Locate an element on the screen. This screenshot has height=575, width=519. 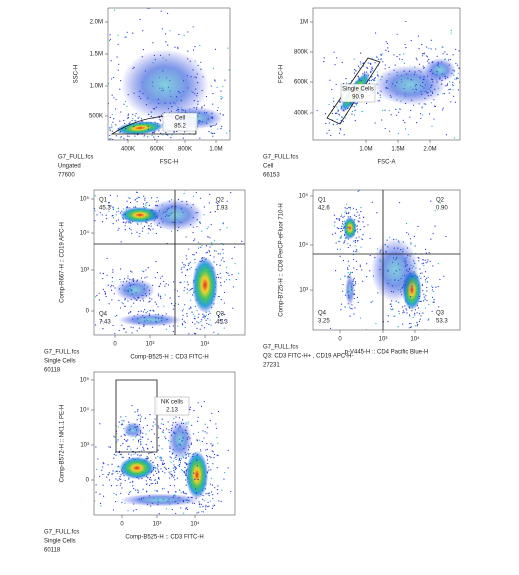
gate-percent: 85.2 is located at coordinates (180, 127).